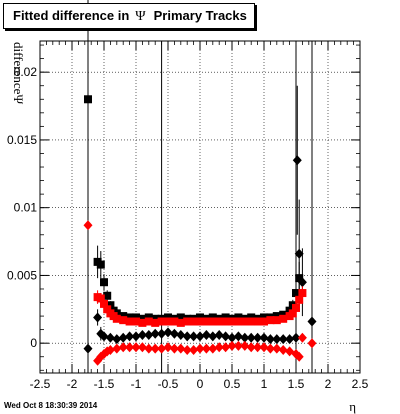  Describe the element at coordinates (168, 384) in the screenshot. I see `x-tick-label: -0.5` at that location.